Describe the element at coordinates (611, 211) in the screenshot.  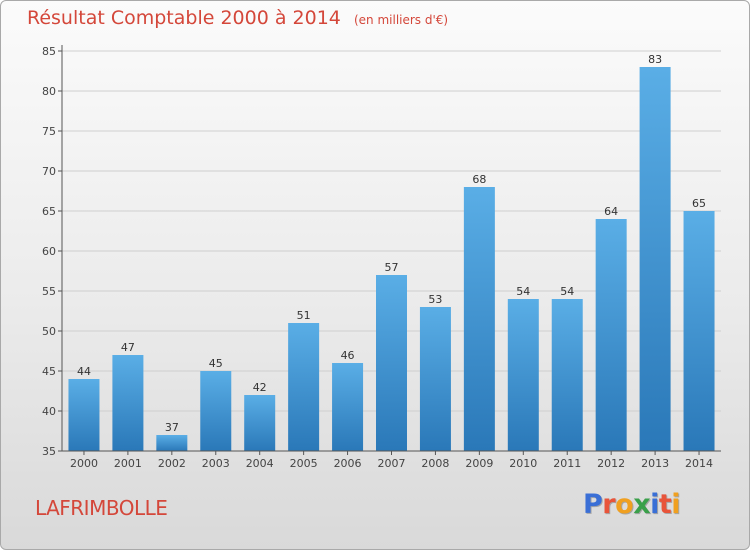
I see `data-label: 64` at that location.